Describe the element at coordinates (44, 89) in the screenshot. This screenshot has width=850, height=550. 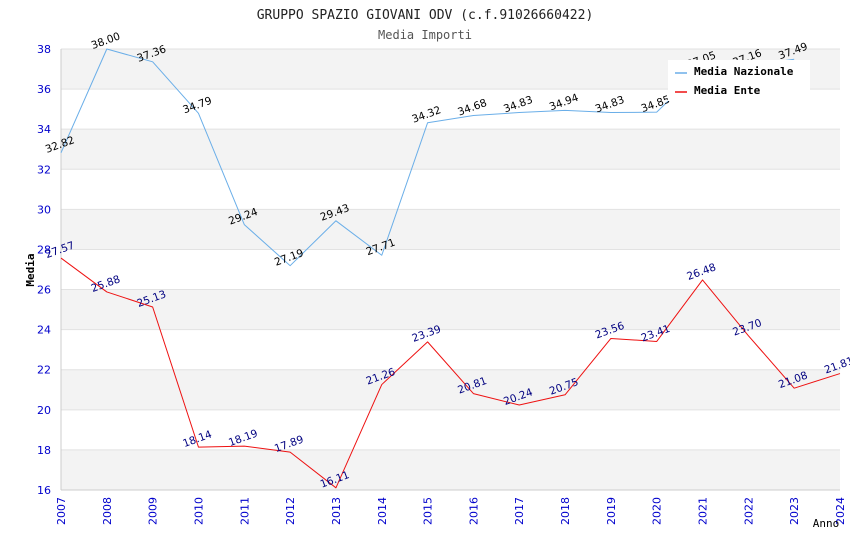
I see `y-tick-label: 36` at that location.